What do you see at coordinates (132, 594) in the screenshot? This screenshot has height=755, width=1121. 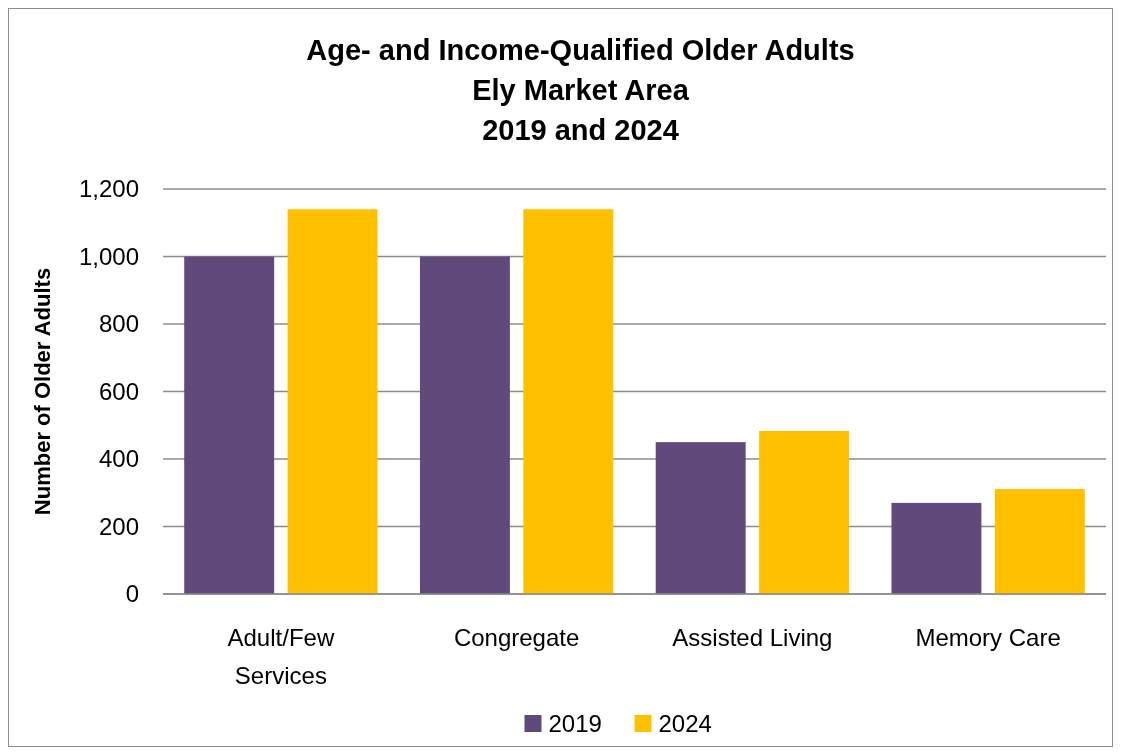 I see `y-tick-label: 0` at bounding box center [132, 594].